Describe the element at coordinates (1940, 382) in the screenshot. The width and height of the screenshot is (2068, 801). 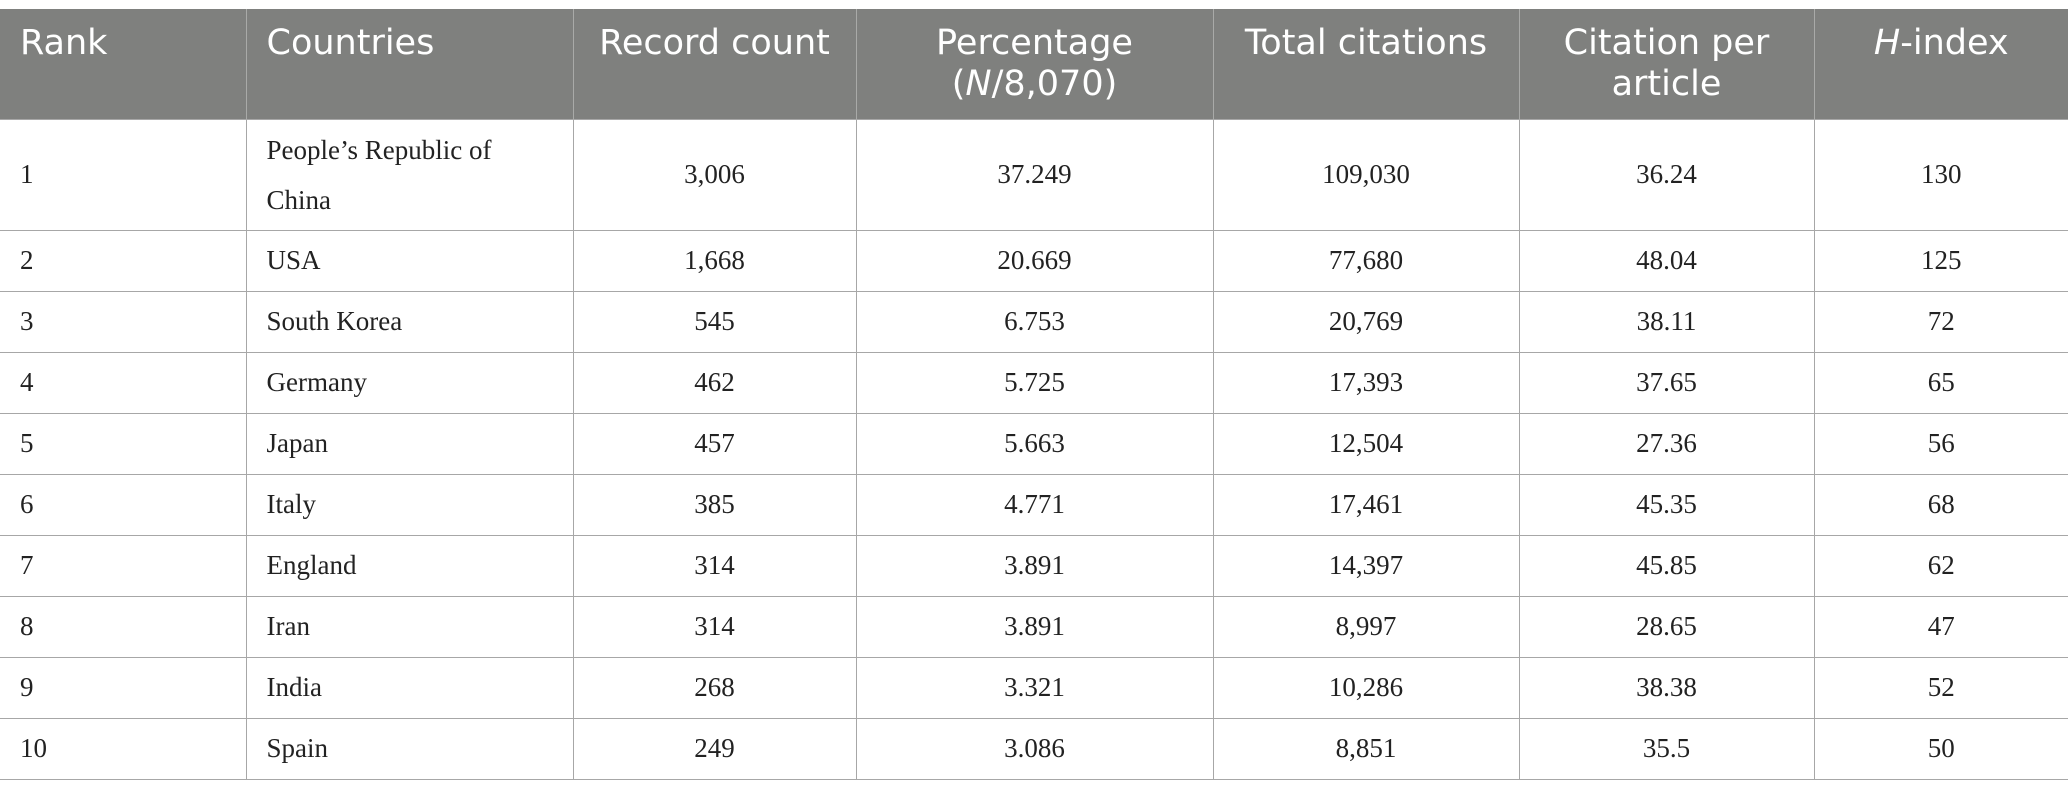
I see `cell-h-index: 65` at that location.